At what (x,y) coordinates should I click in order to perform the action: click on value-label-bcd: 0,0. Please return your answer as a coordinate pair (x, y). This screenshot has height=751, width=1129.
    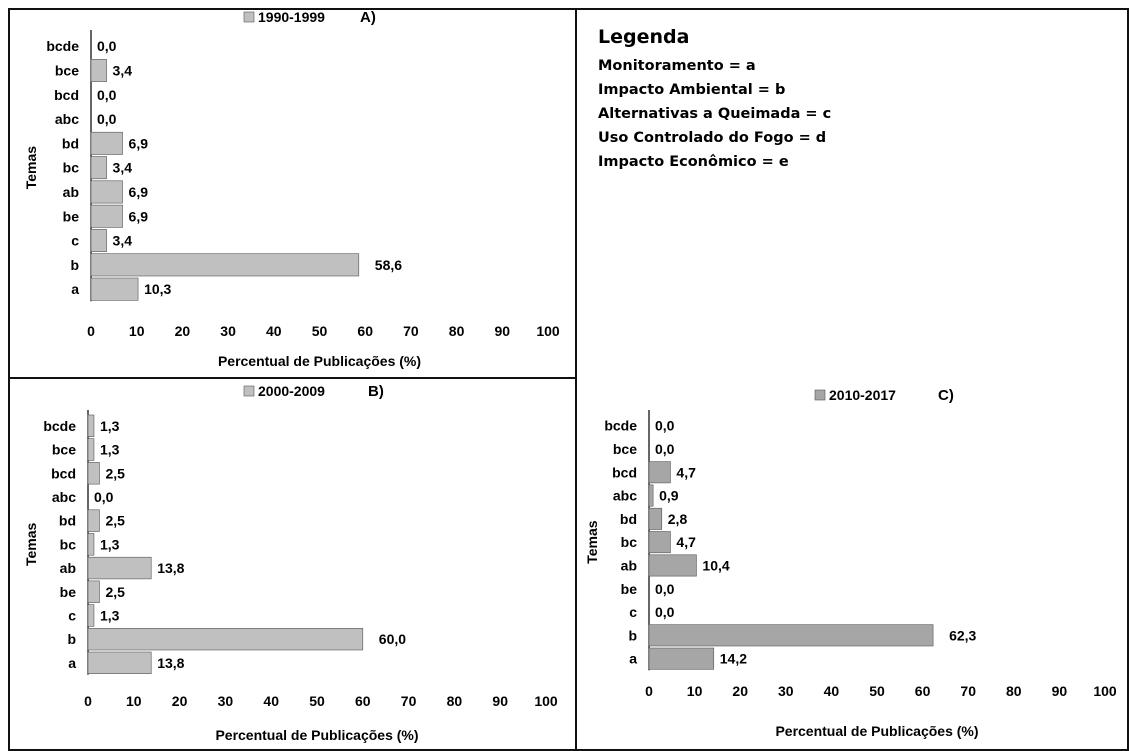
    Looking at the image, I should click on (107, 95).